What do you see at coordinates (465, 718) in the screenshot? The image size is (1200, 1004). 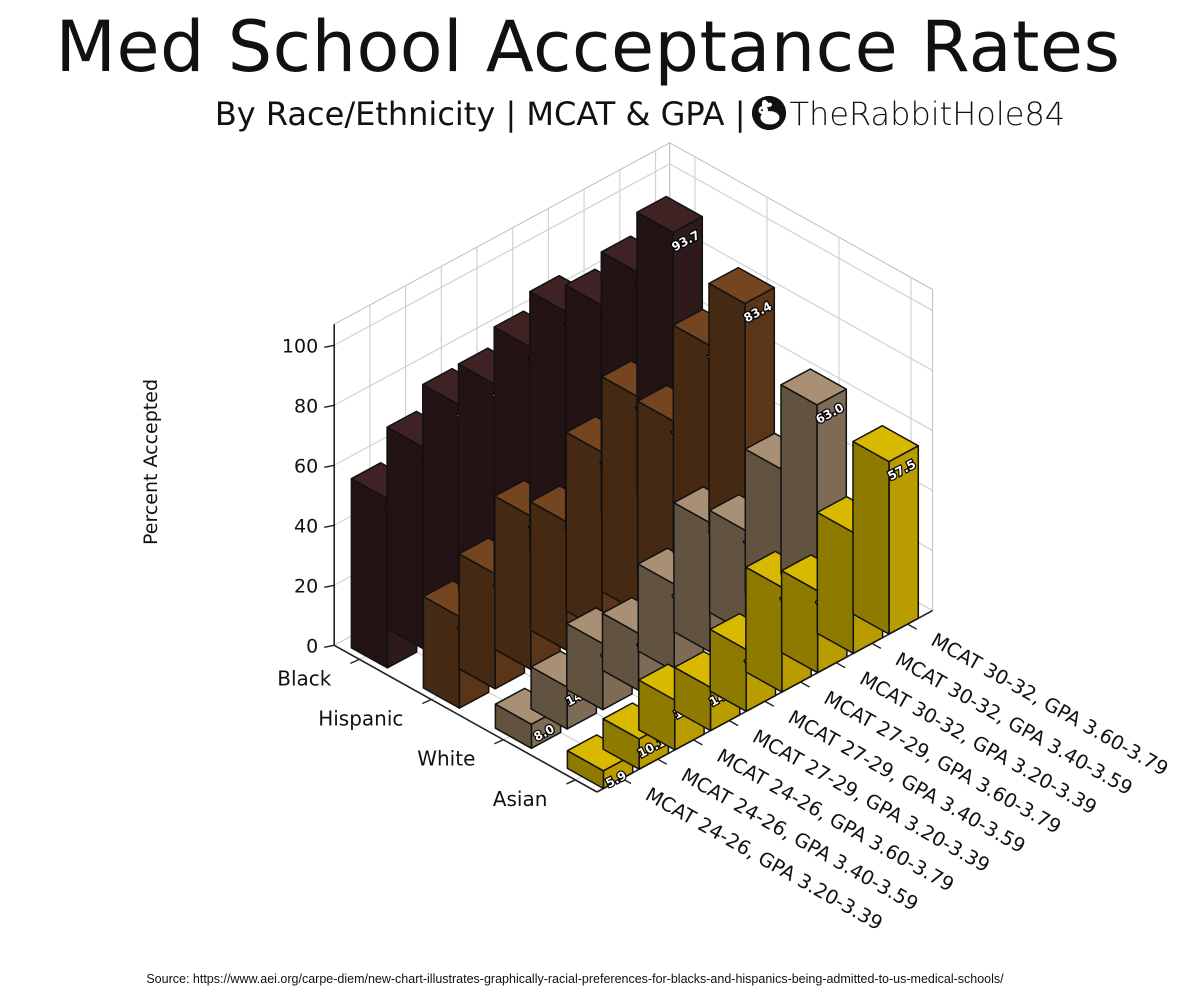 I see `y-axis-line` at bounding box center [465, 718].